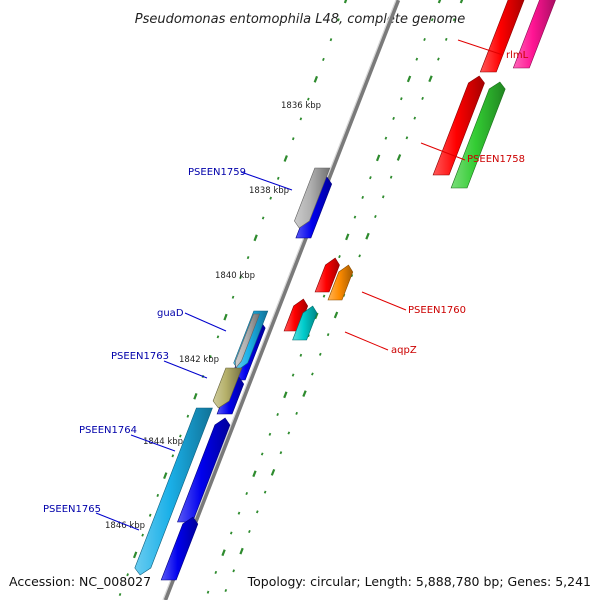  Describe the element at coordinates (108, 430) in the screenshot. I see `gene-label-PSEEN1764: PSEEN1764` at that location.